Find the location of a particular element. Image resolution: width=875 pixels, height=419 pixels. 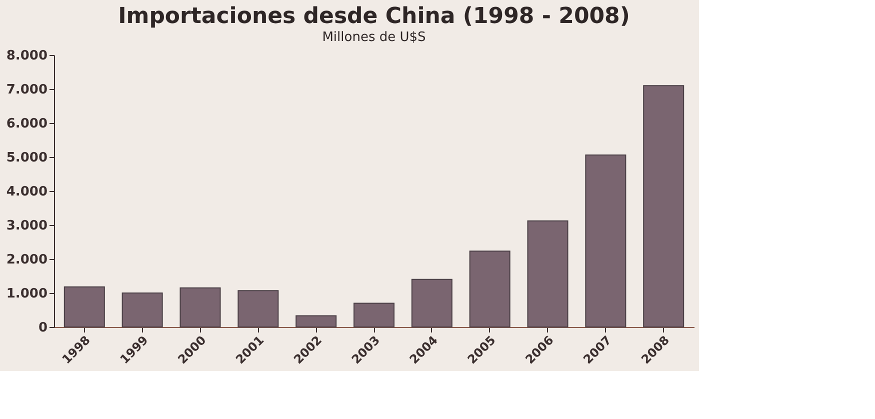

y-tick-label: 3.000 is located at coordinates (27, 226).